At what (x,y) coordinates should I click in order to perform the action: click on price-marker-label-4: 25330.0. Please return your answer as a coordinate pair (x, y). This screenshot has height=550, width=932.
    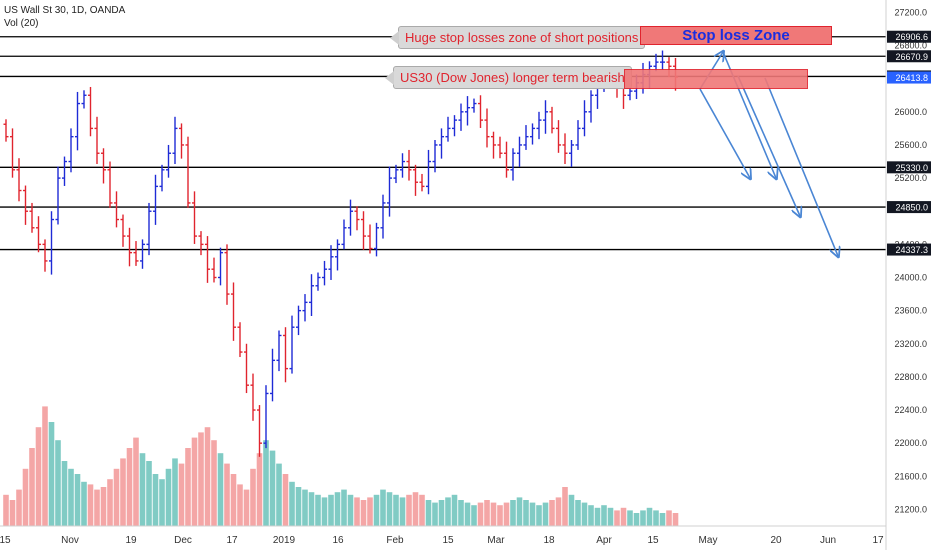
    Looking at the image, I should click on (911, 168).